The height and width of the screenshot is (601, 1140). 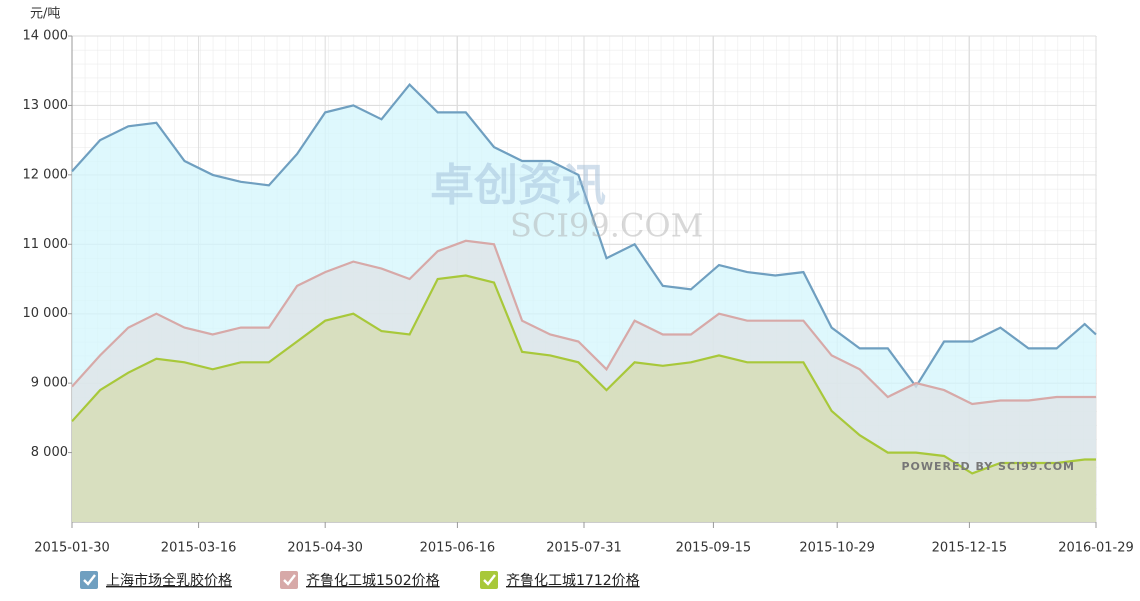 I want to click on watermark: 卓创资讯, so click(x=518, y=185).